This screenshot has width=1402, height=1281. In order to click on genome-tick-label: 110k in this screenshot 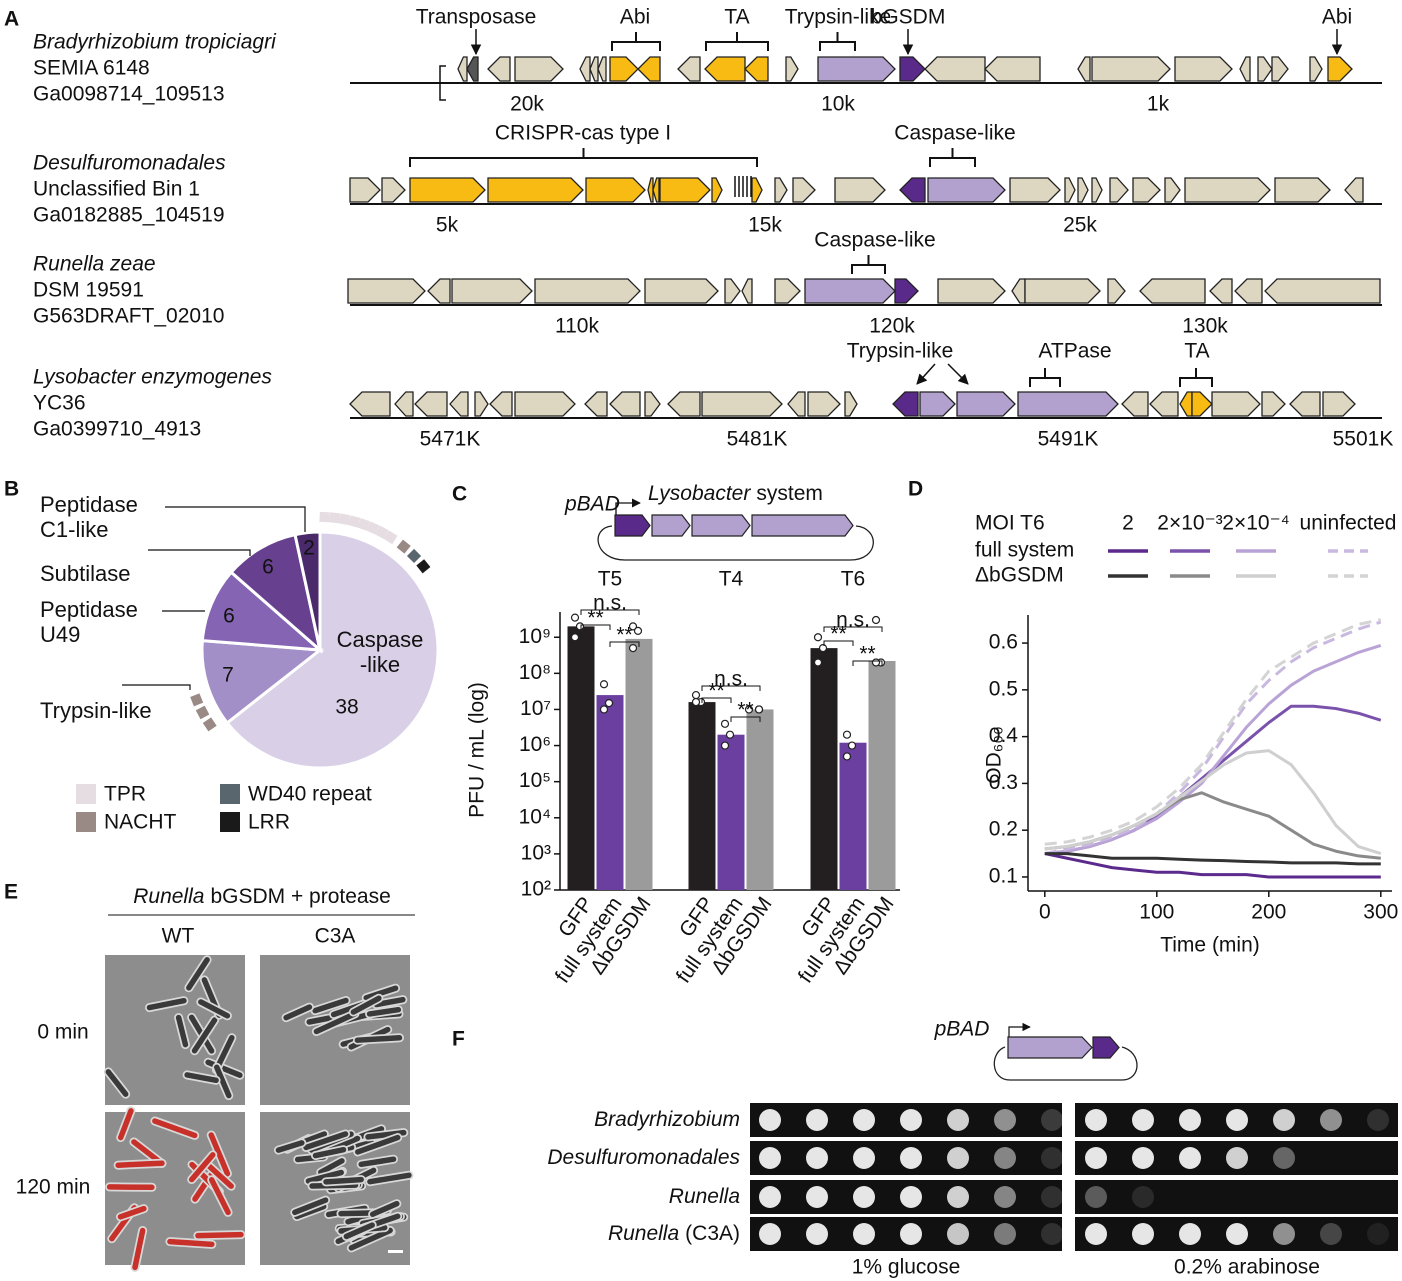, I will do `click(577, 326)`.